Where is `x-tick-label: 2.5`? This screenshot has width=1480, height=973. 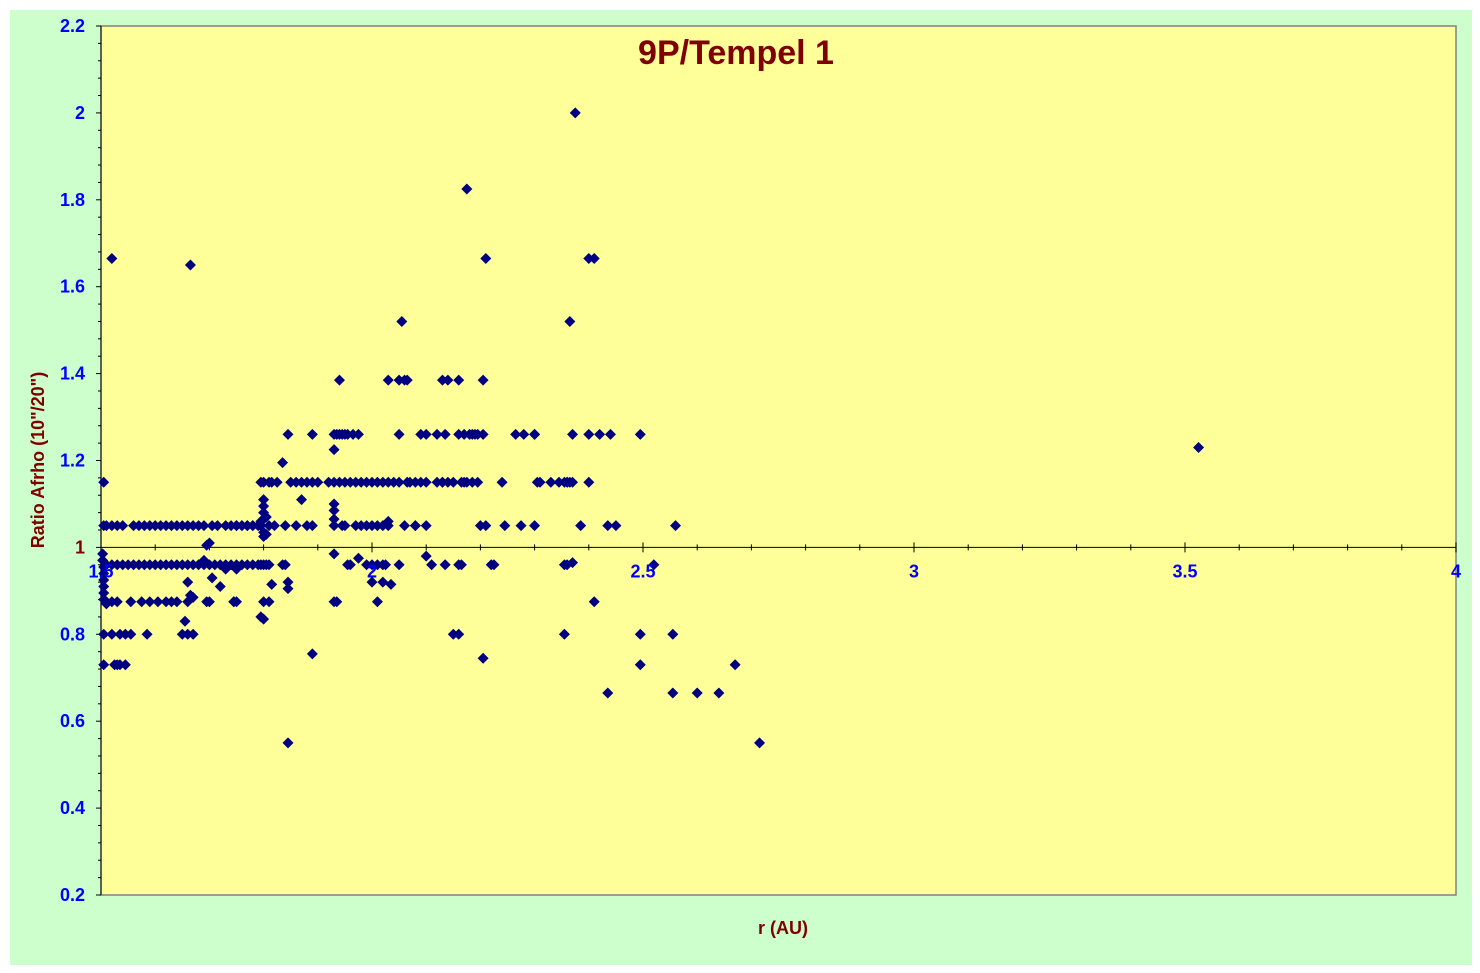
x-tick-label: 2.5 is located at coordinates (642, 571).